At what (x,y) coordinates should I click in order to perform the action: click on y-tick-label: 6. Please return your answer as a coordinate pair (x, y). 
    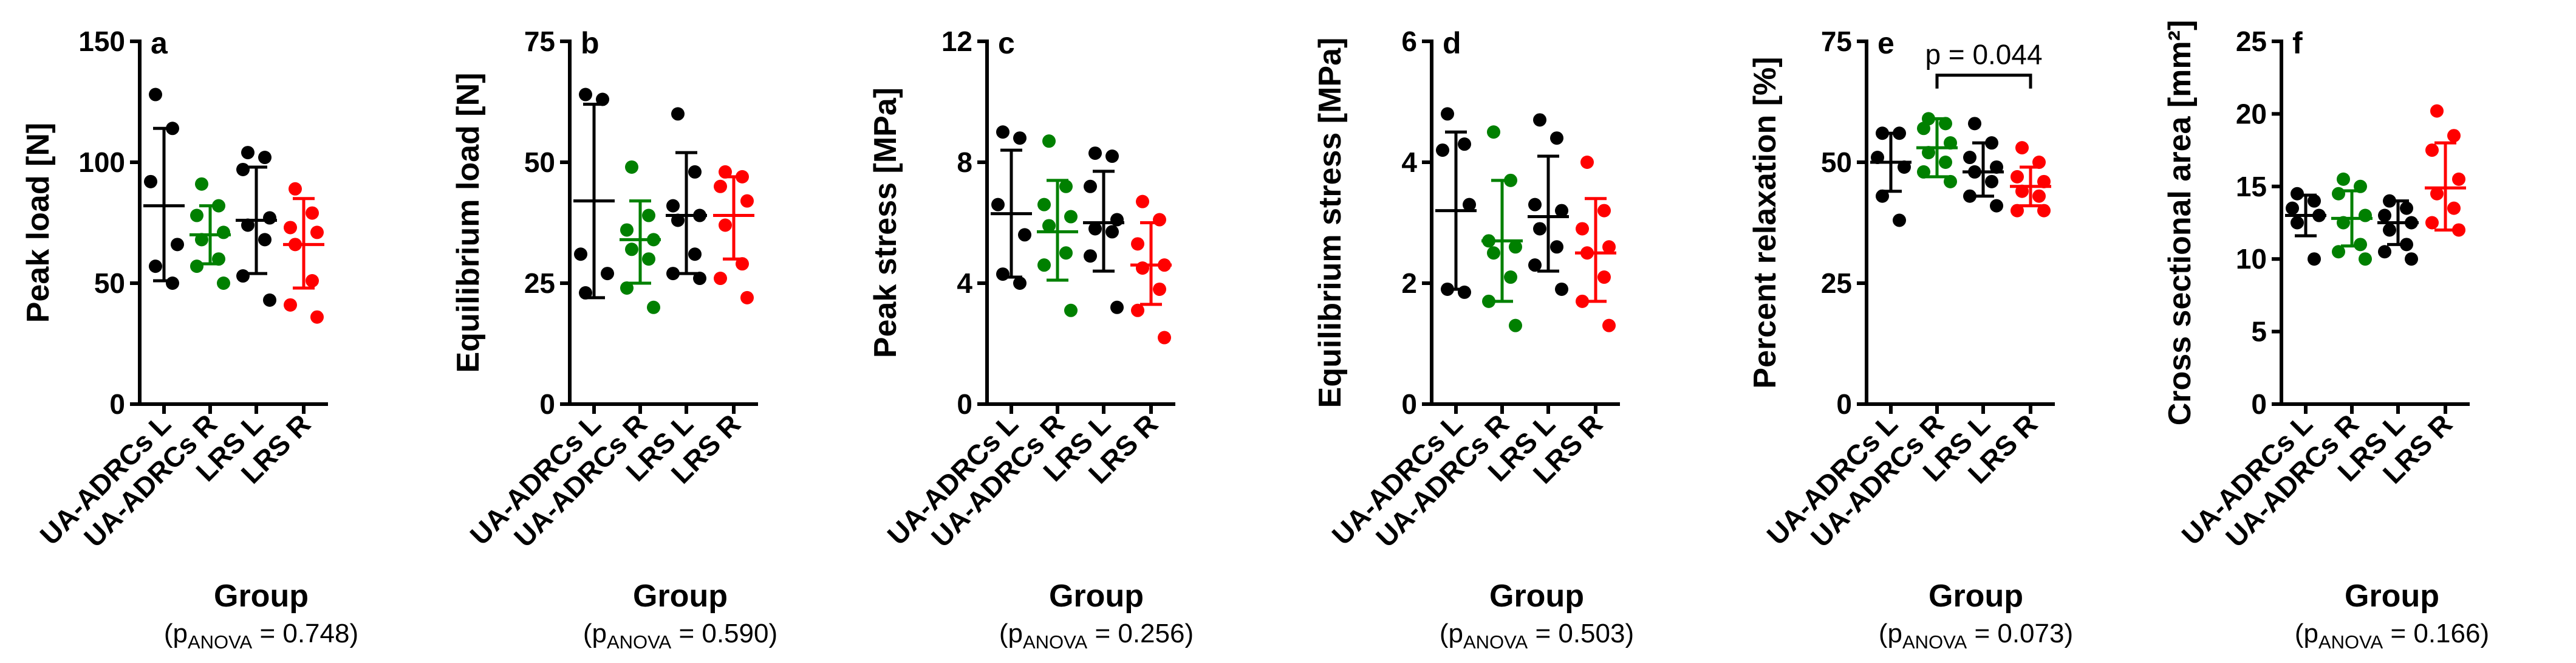
    Looking at the image, I should click on (1409, 41).